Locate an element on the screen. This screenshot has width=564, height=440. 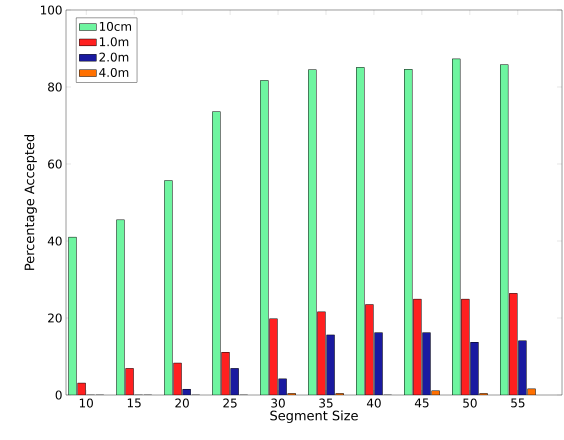
y-tick-label: 60 is located at coordinates (55, 164).